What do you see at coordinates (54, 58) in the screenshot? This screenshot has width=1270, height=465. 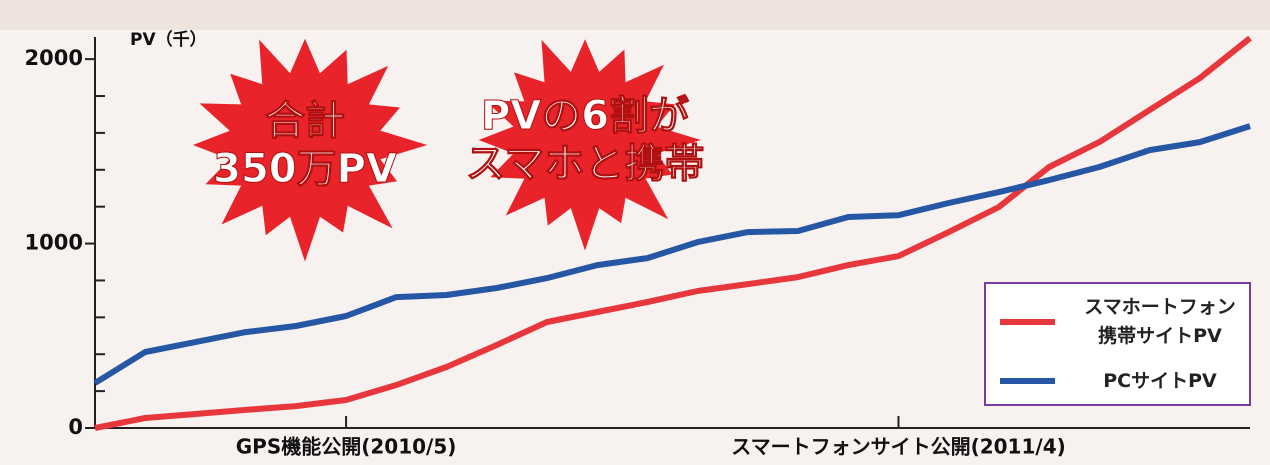 I see `y-tick-label: 2000` at bounding box center [54, 58].